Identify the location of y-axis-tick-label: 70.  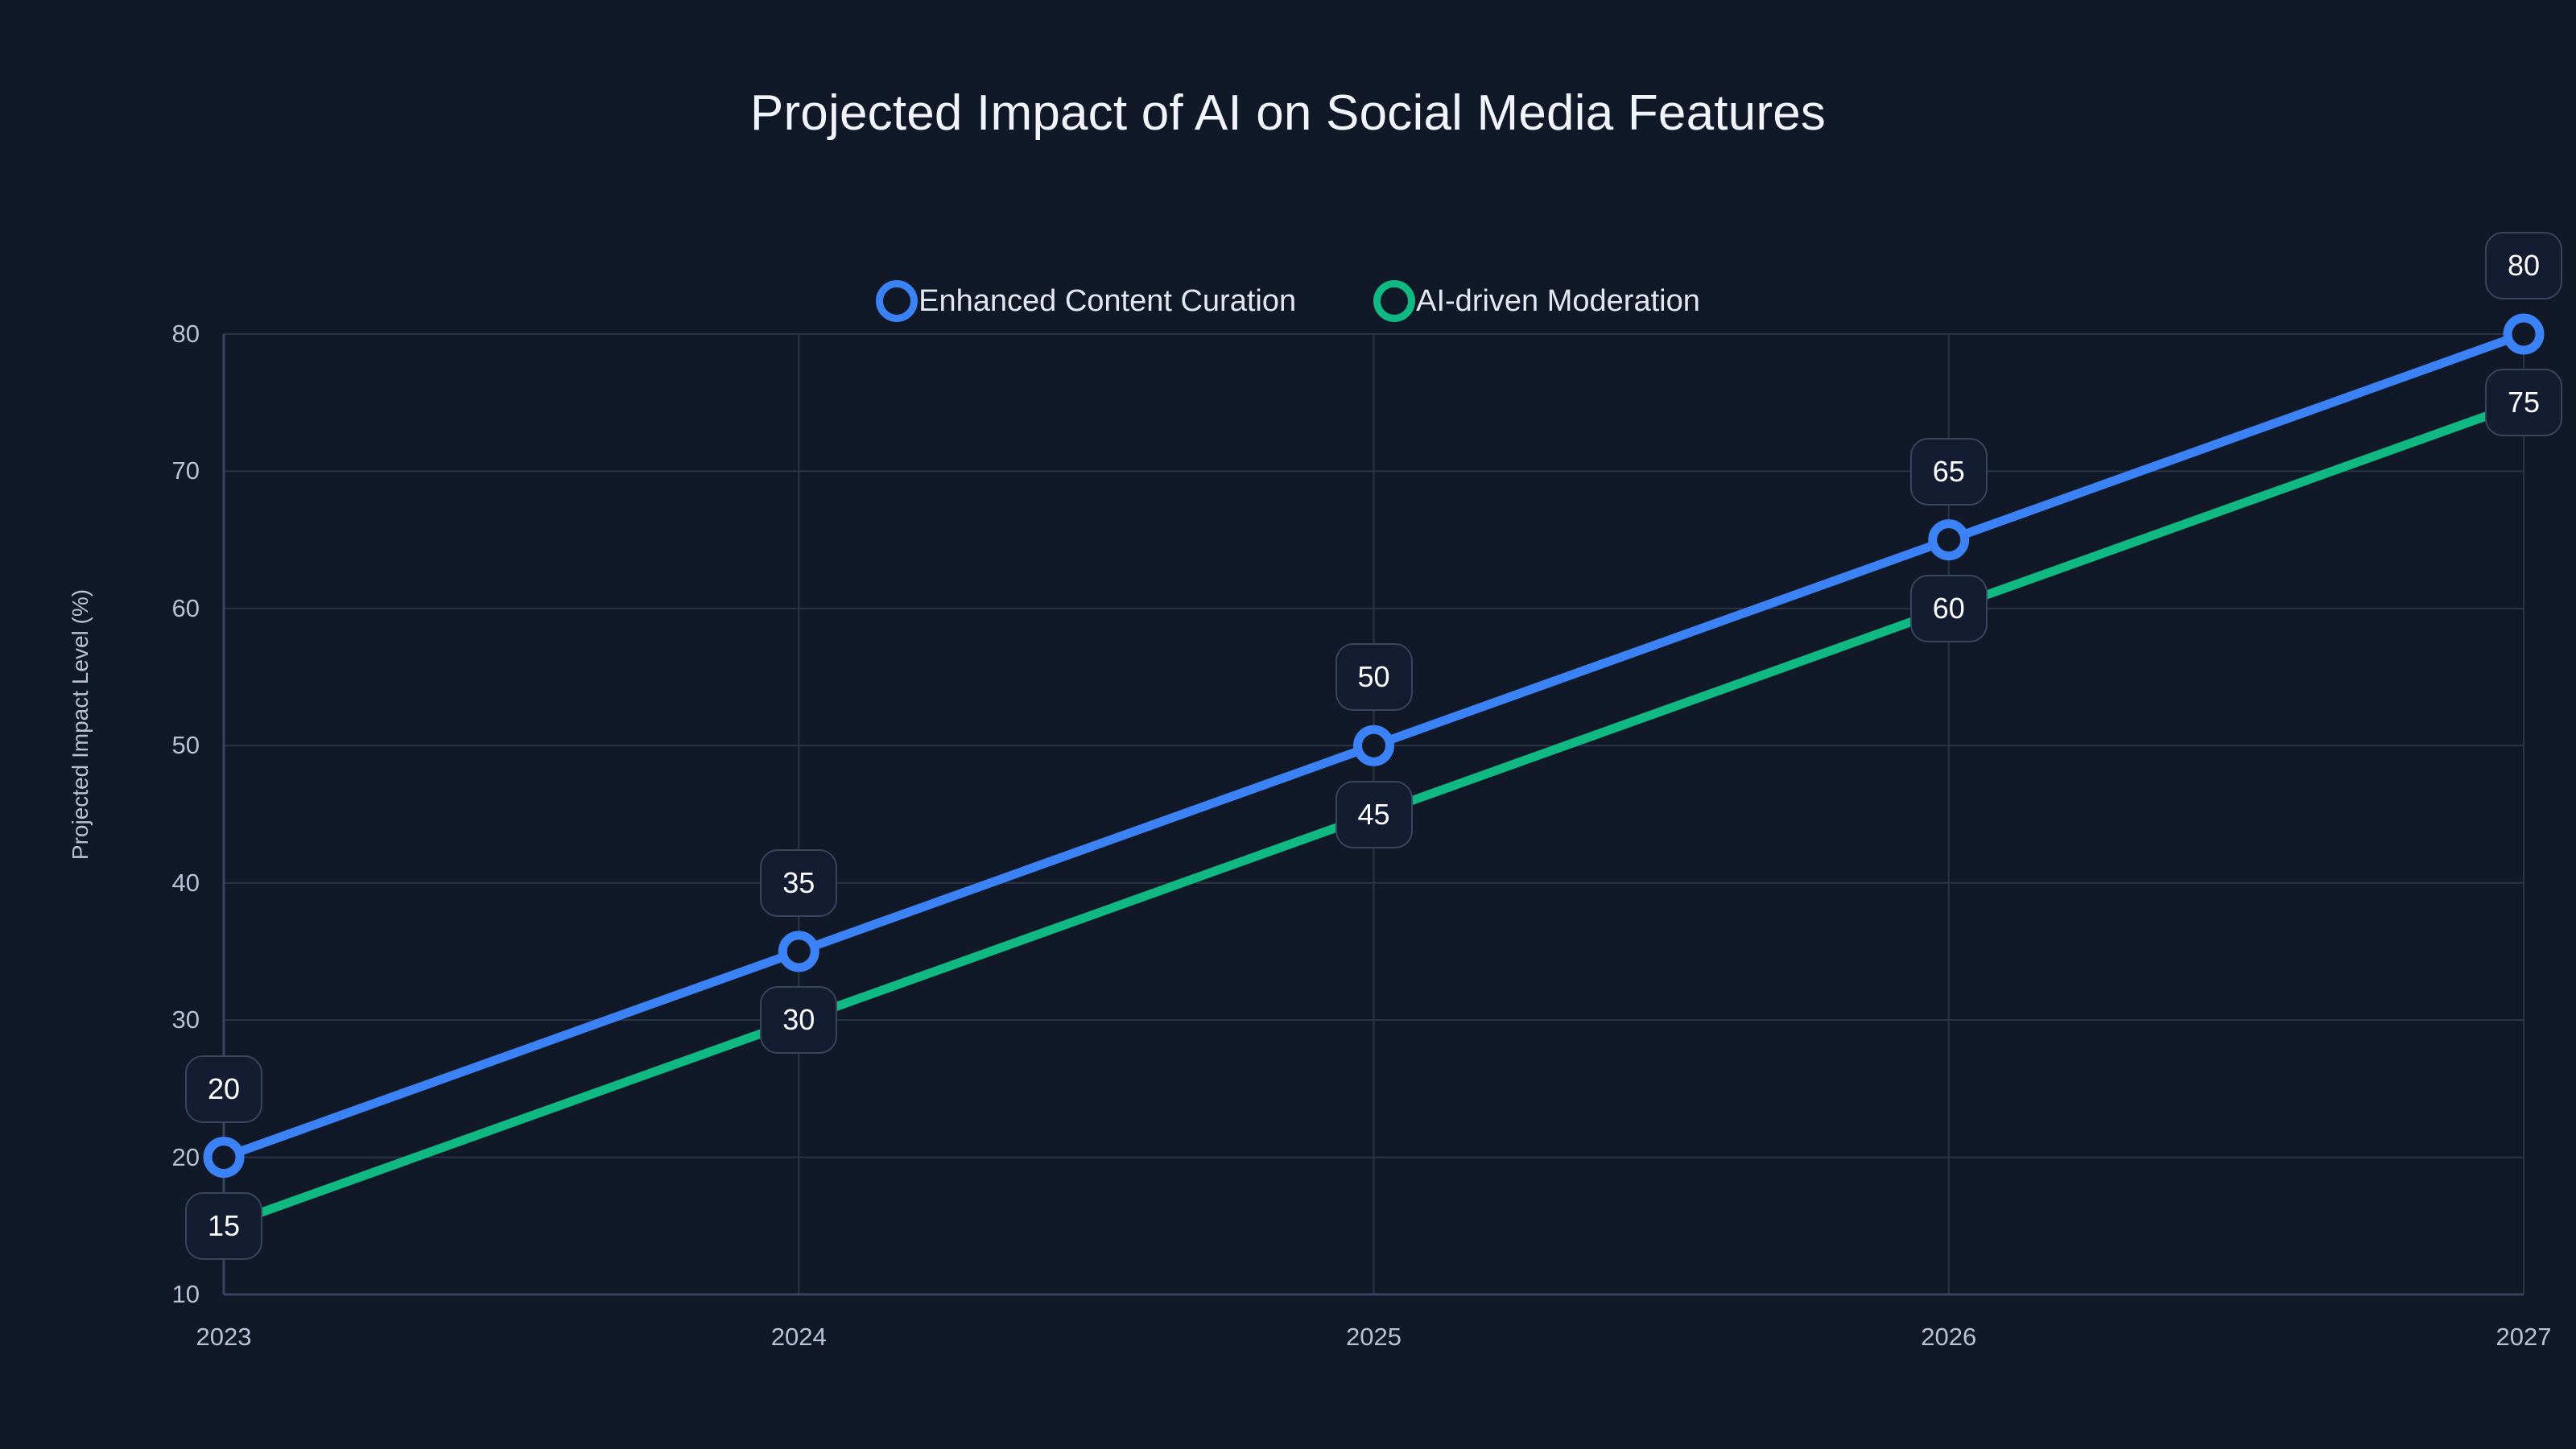
(185, 470).